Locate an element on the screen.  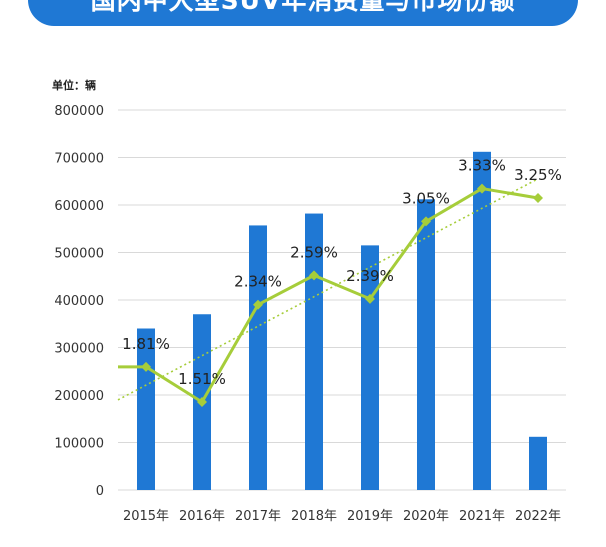
unit-label: 单位：辆 is located at coordinates (74, 85).